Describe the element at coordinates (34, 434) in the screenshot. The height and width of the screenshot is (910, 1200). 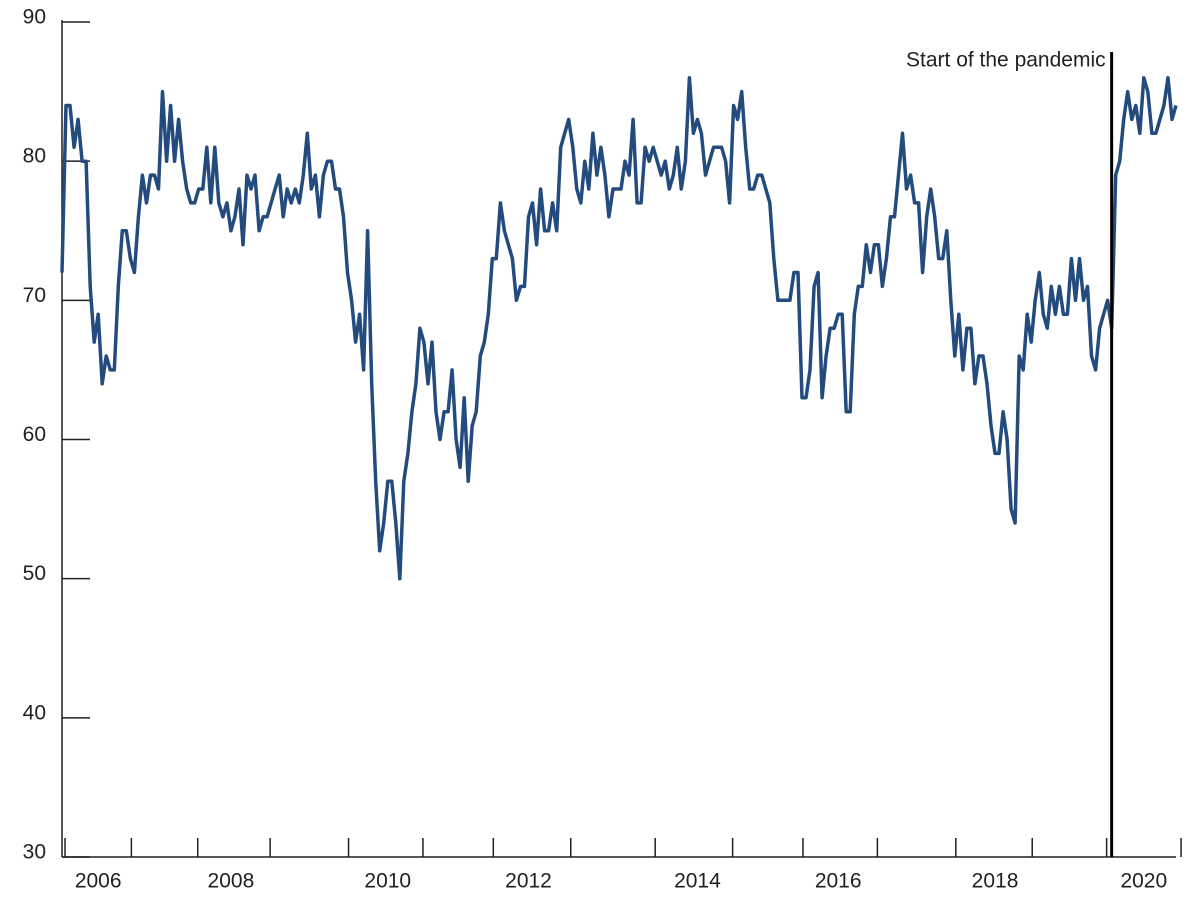
I see `y-tick-label: 60` at that location.